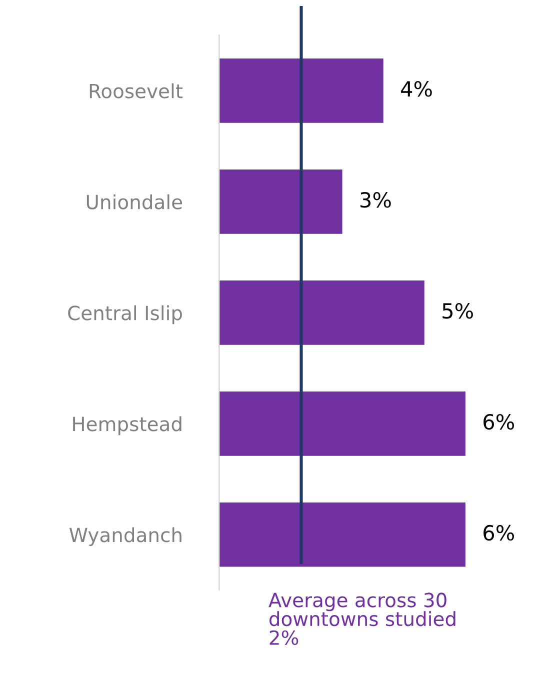 The height and width of the screenshot is (691, 552). I want to click on y-tick-label: Roosevelt, so click(136, 90).